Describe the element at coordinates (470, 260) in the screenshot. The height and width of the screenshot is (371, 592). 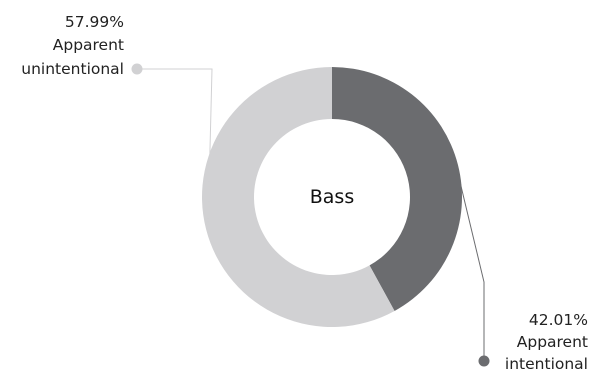
I see `leader-line-intentional` at that location.